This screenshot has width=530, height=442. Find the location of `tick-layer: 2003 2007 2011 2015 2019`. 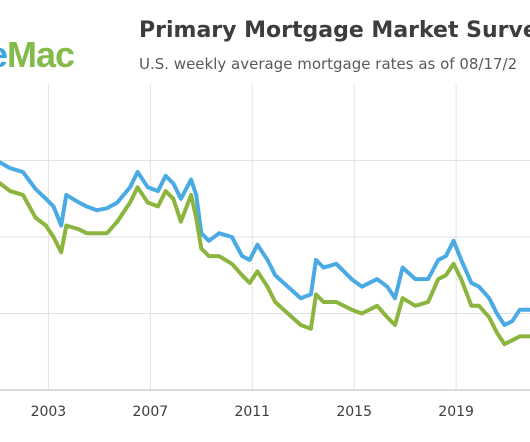

tick-layer: 2003 2007 2011 2015 2019 is located at coordinates (252, 412).